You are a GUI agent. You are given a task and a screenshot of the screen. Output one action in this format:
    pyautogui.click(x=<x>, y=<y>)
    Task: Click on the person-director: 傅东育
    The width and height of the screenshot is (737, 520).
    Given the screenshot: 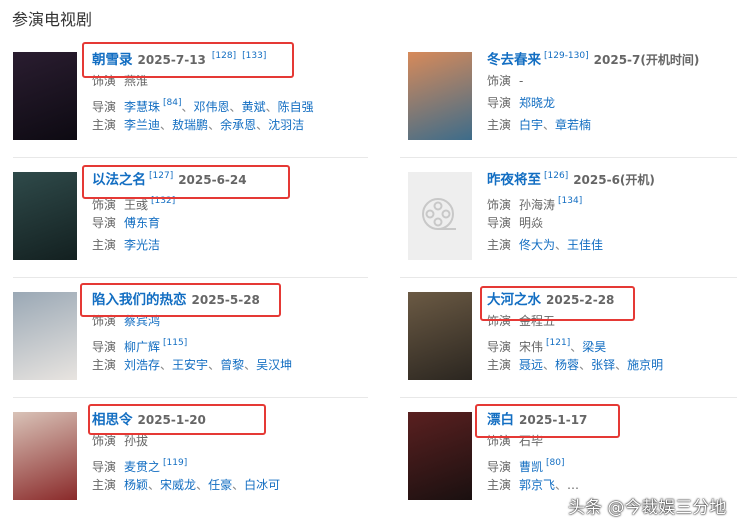 What is the action you would take?
    pyautogui.click(x=142, y=223)
    